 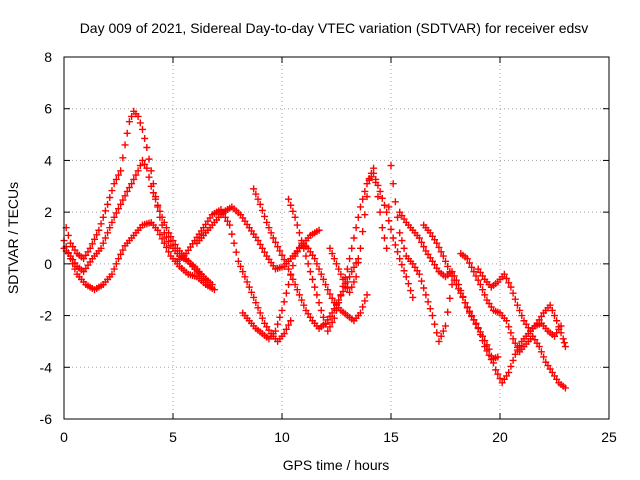 I want to click on y-tick-label: 0, so click(x=48, y=264).